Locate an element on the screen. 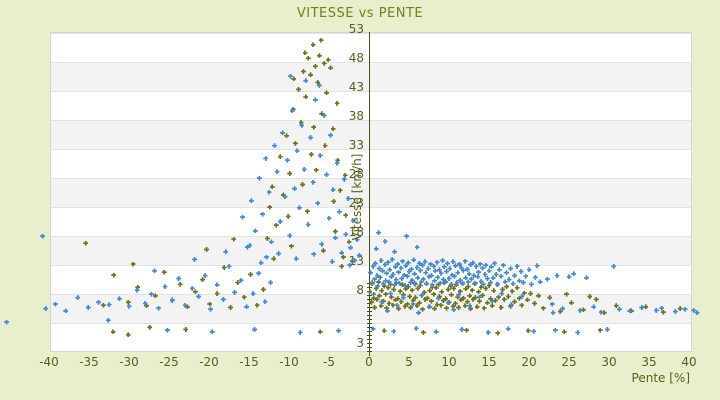 The height and width of the screenshot is (400, 720). x-tick-label: 0 is located at coordinates (369, 362).